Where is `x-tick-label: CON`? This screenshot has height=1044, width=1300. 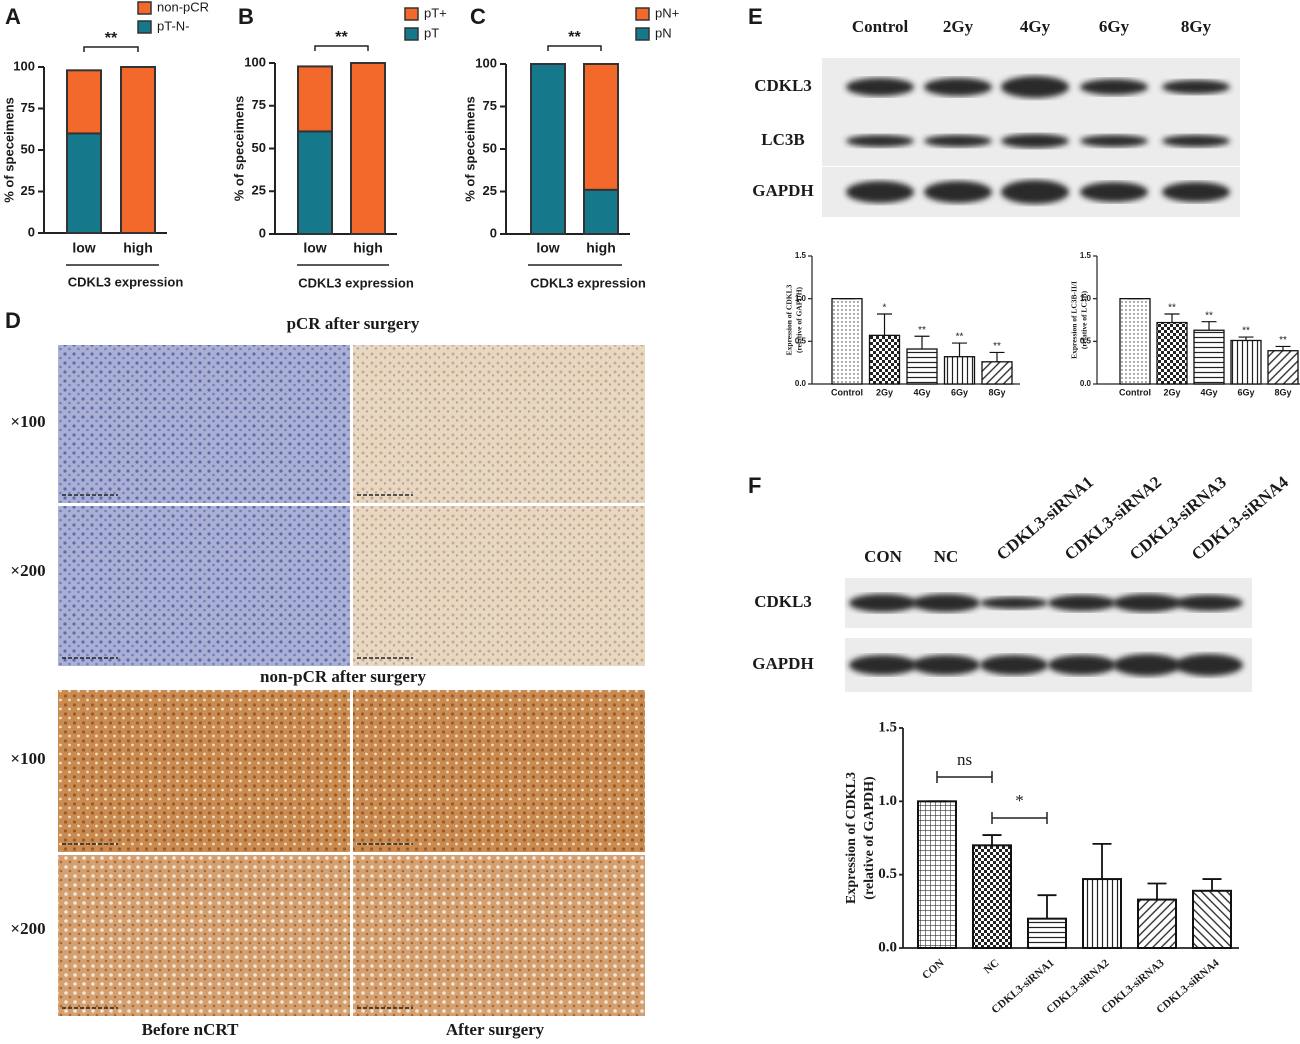 x-tick-label: CON is located at coordinates (933, 969).